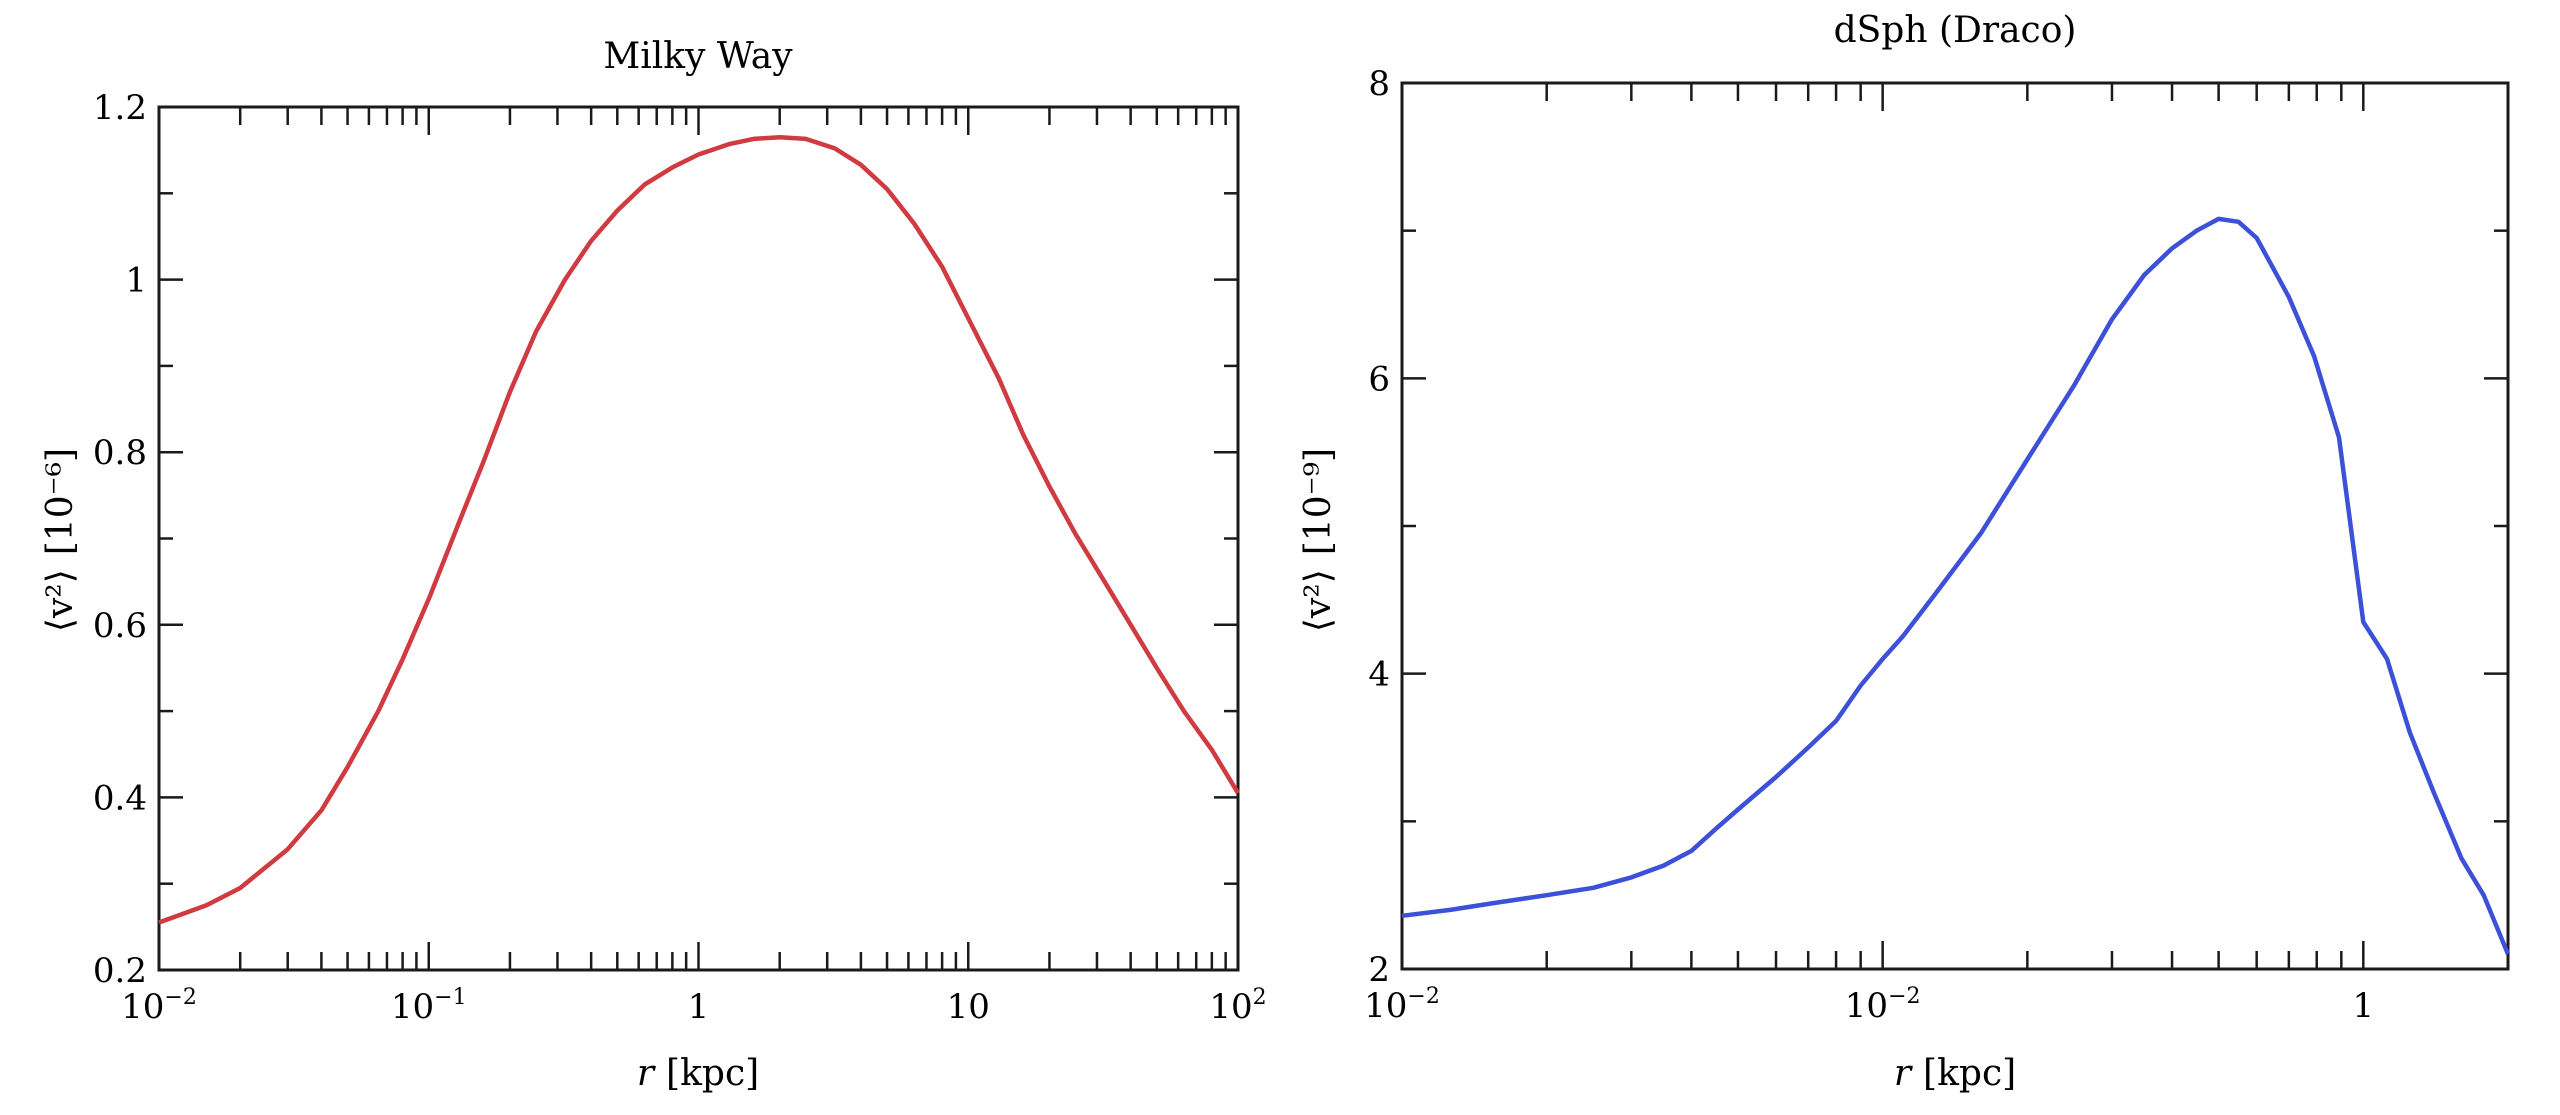 The width and height of the screenshot is (2560, 1115). I want to click on y-tick-label: 0.8, so click(120, 453).